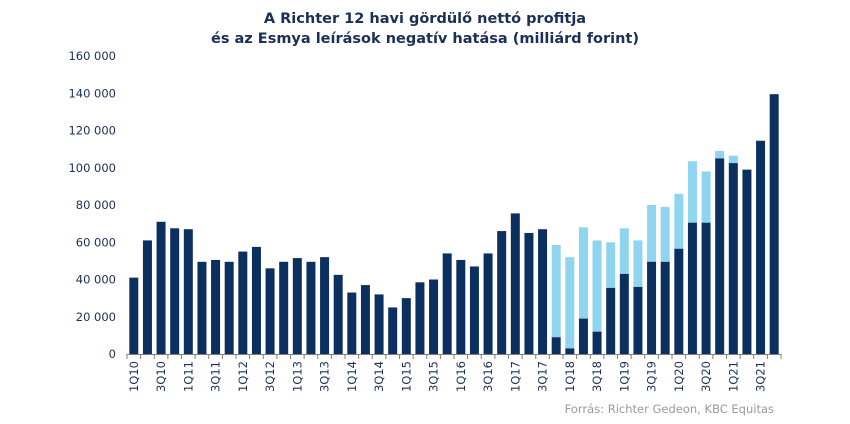 This screenshot has height=424, width=850. I want to click on x-tick-label: 1Q13, so click(297, 376).